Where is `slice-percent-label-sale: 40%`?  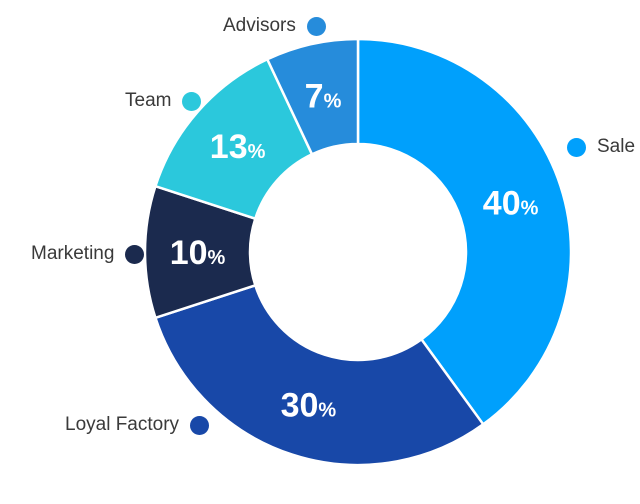 slice-percent-label-sale: 40% is located at coordinates (511, 203).